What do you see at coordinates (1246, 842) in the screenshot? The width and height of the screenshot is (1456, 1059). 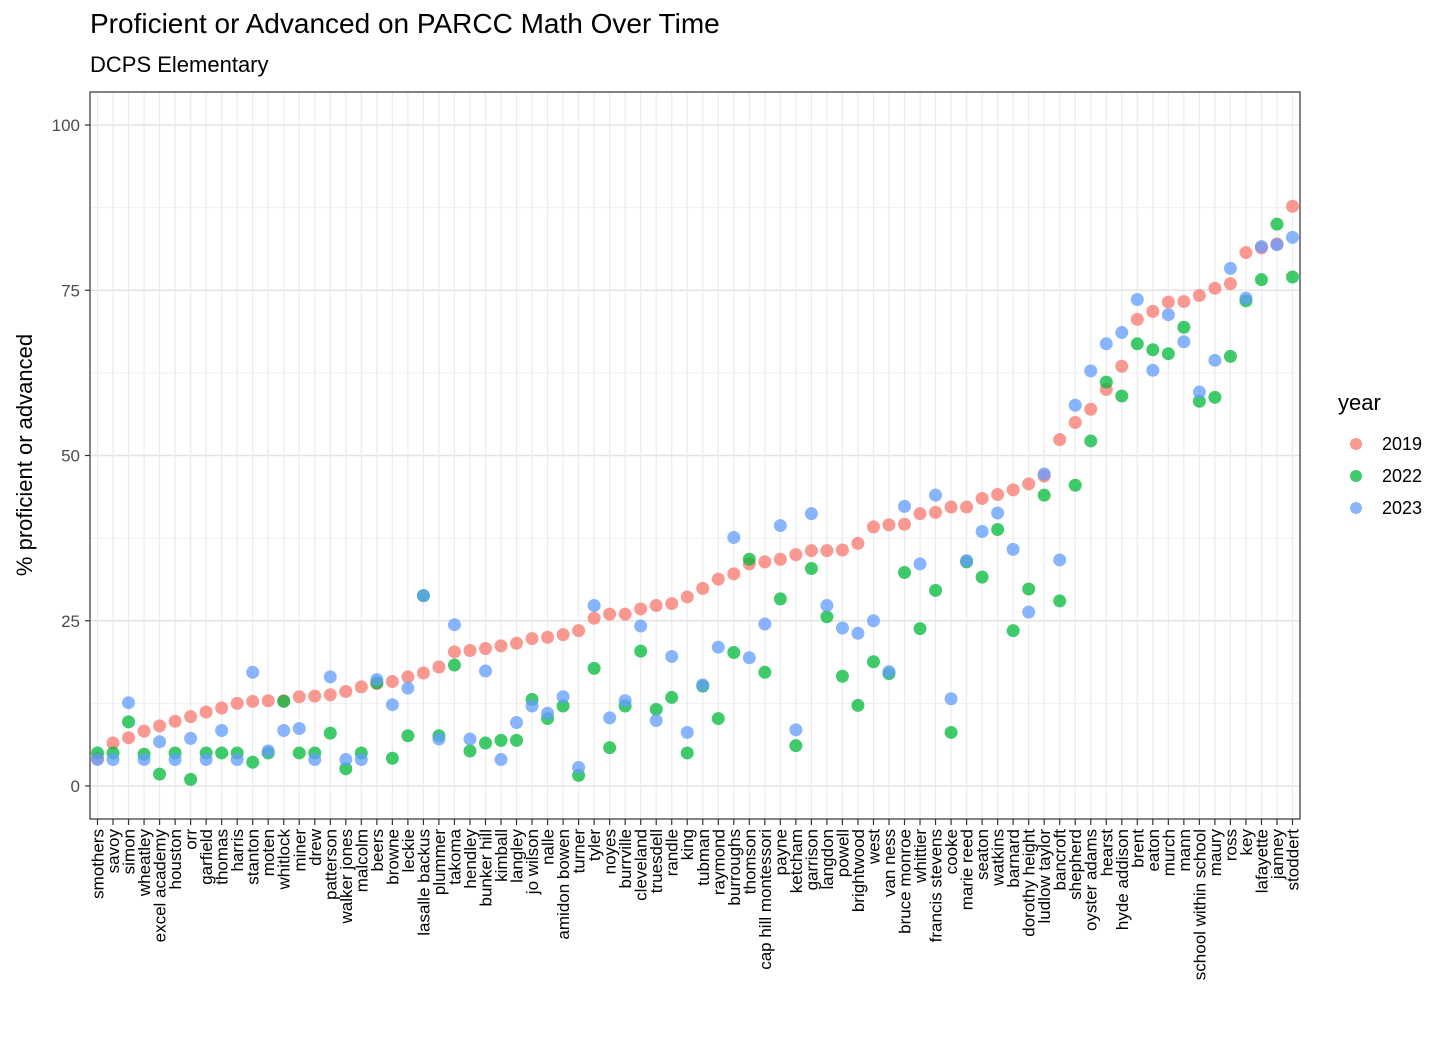 I see `x-tick-label: key` at bounding box center [1246, 842].